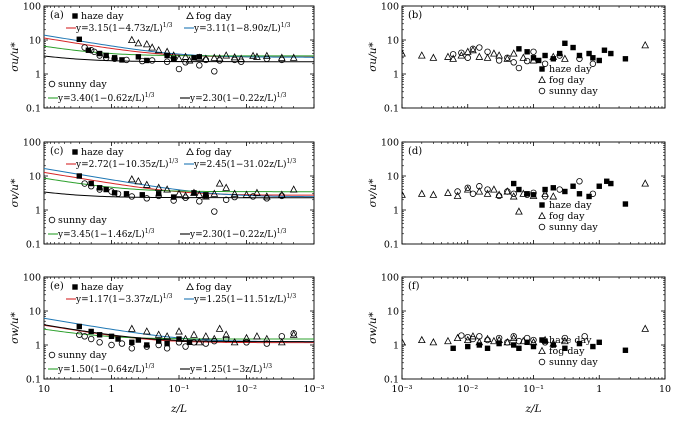  I want to click on y-tick-label: 10, so click(35, 177).